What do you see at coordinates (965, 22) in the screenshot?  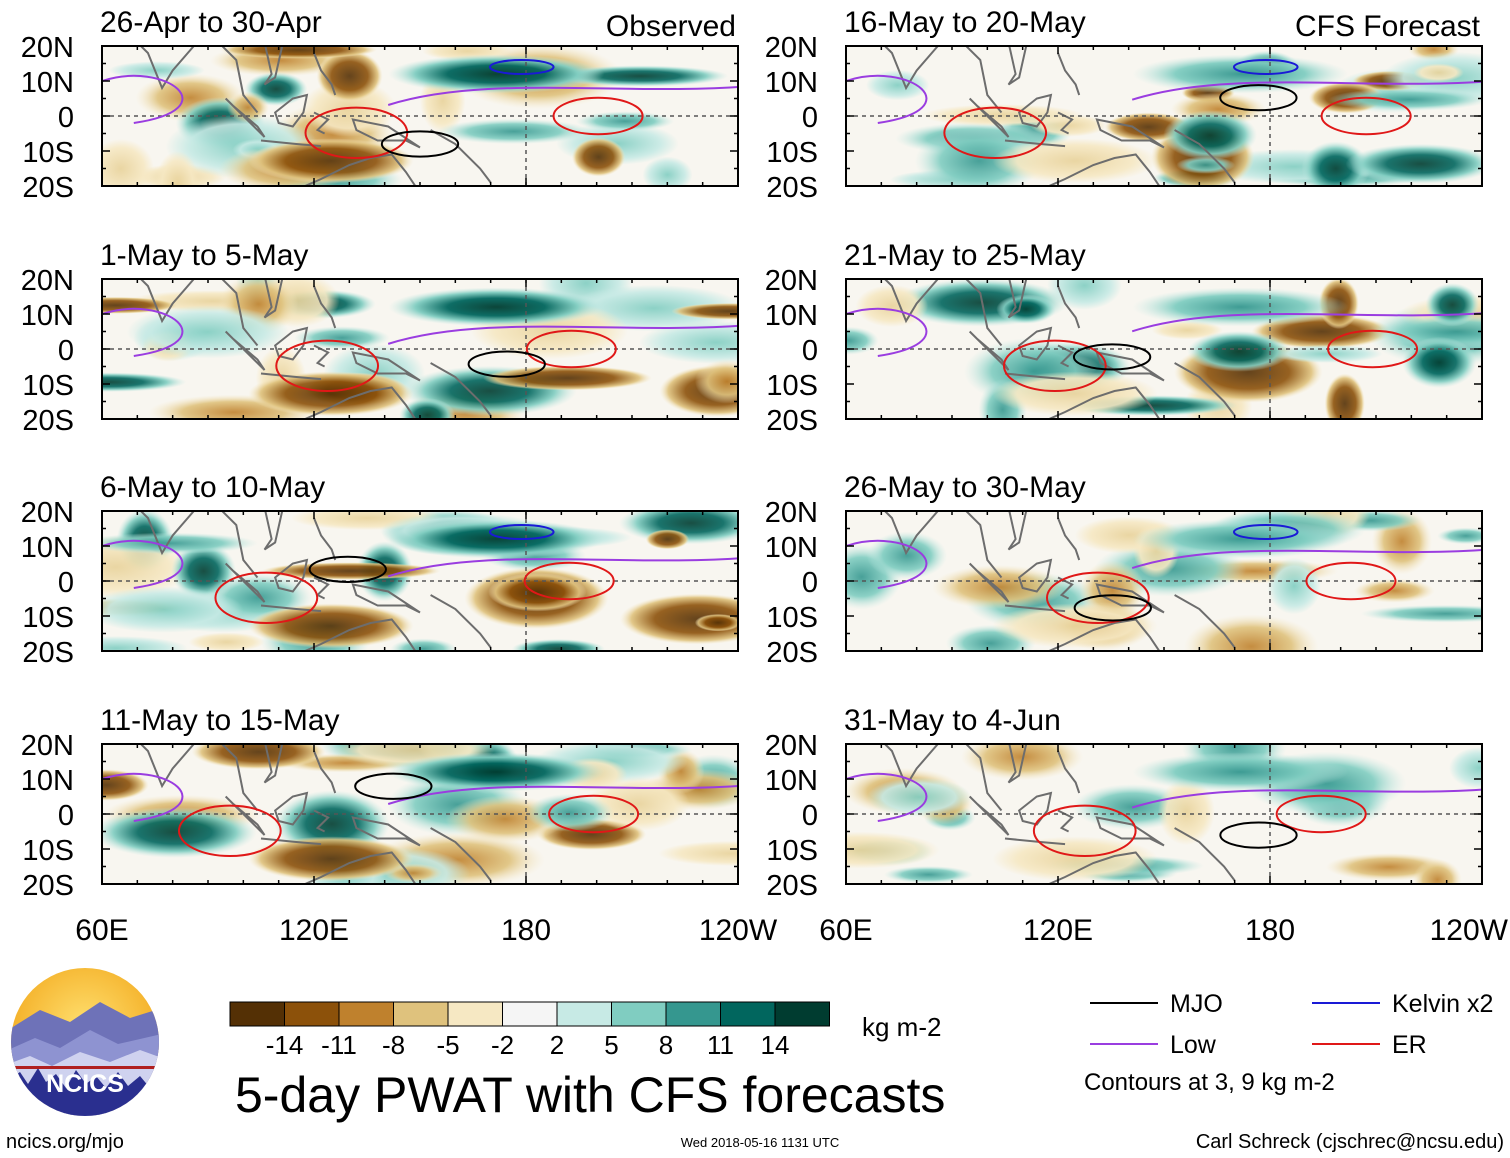 I see `panel-title: 16-May to 20-May` at bounding box center [965, 22].